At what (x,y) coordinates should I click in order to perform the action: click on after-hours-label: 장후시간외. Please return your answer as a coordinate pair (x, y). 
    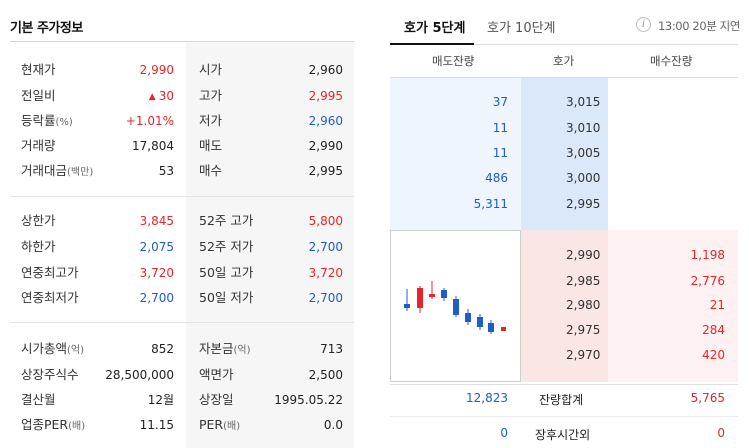
    Looking at the image, I should click on (563, 435).